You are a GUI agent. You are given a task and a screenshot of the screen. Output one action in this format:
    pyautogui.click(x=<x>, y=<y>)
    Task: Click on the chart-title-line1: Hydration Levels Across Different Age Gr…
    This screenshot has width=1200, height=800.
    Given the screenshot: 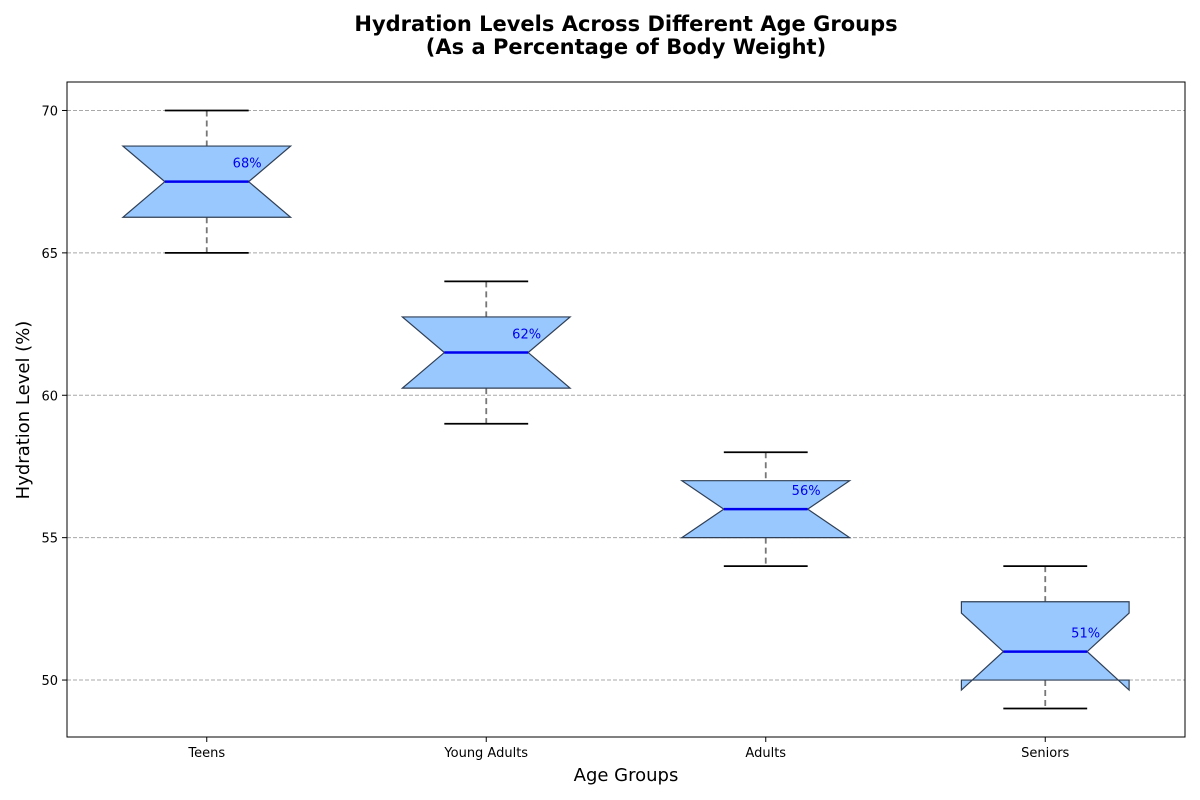 What is the action you would take?
    pyautogui.click(x=625, y=24)
    